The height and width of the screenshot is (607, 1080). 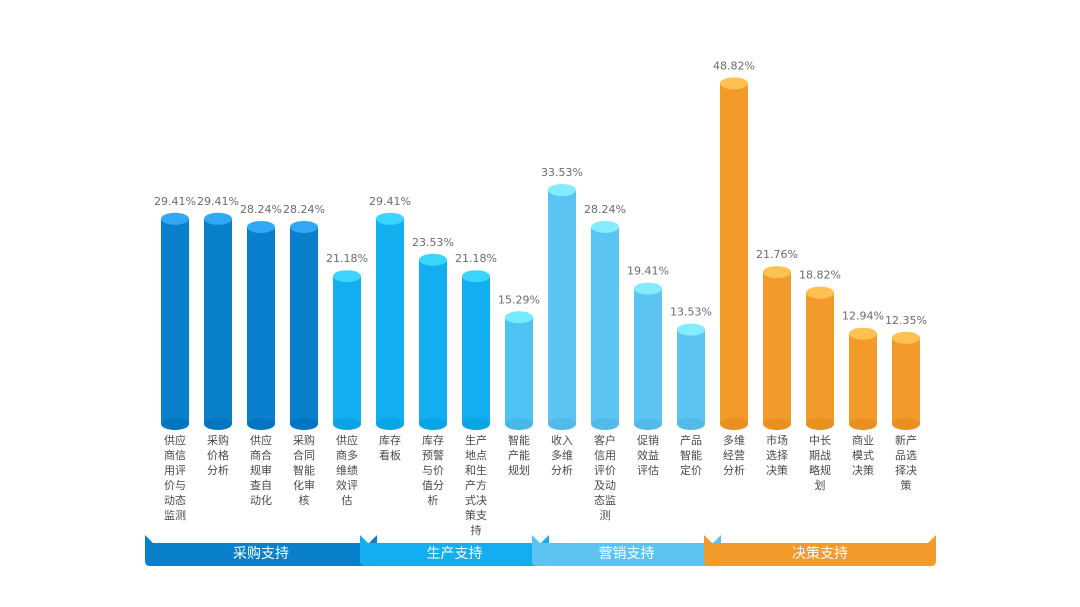 What do you see at coordinates (476, 470) in the screenshot?
I see `category-label-line: 和生` at bounding box center [476, 470].